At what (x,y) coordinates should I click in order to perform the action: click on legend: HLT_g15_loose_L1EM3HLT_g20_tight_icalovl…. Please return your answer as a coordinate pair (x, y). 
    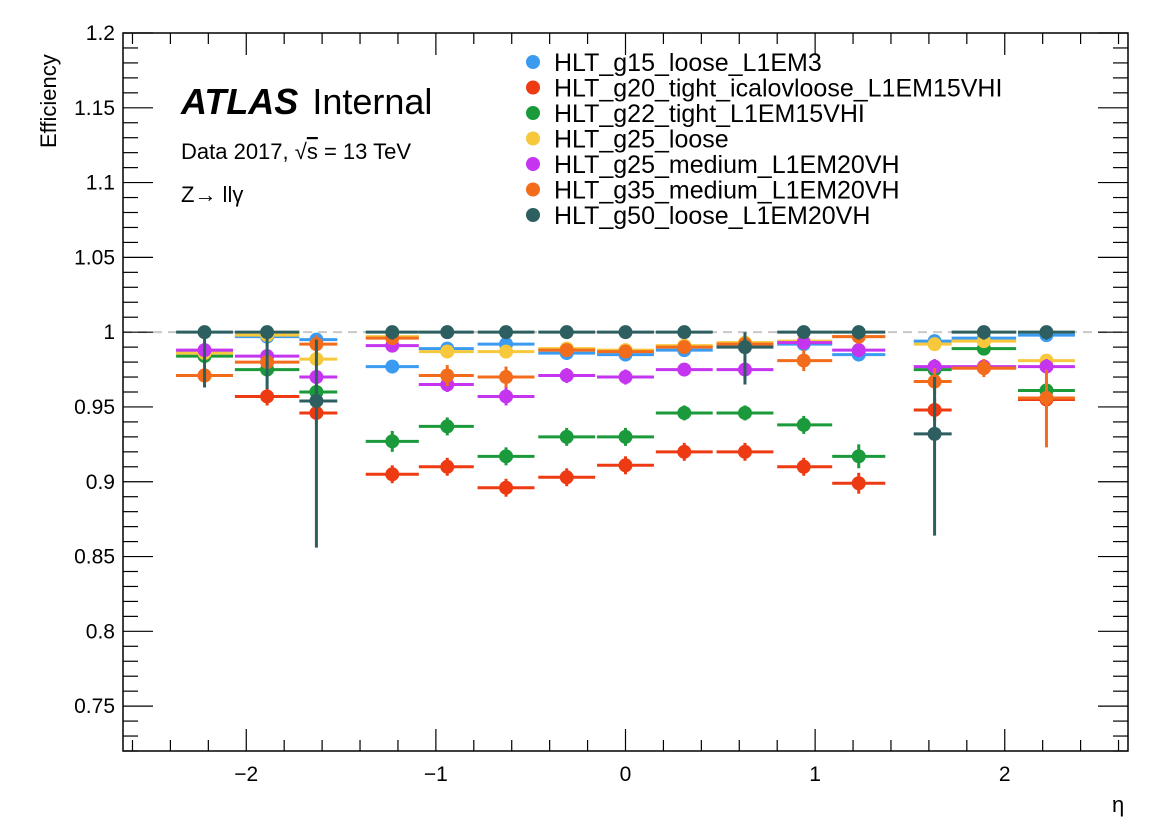
    Looking at the image, I should click on (764, 139).